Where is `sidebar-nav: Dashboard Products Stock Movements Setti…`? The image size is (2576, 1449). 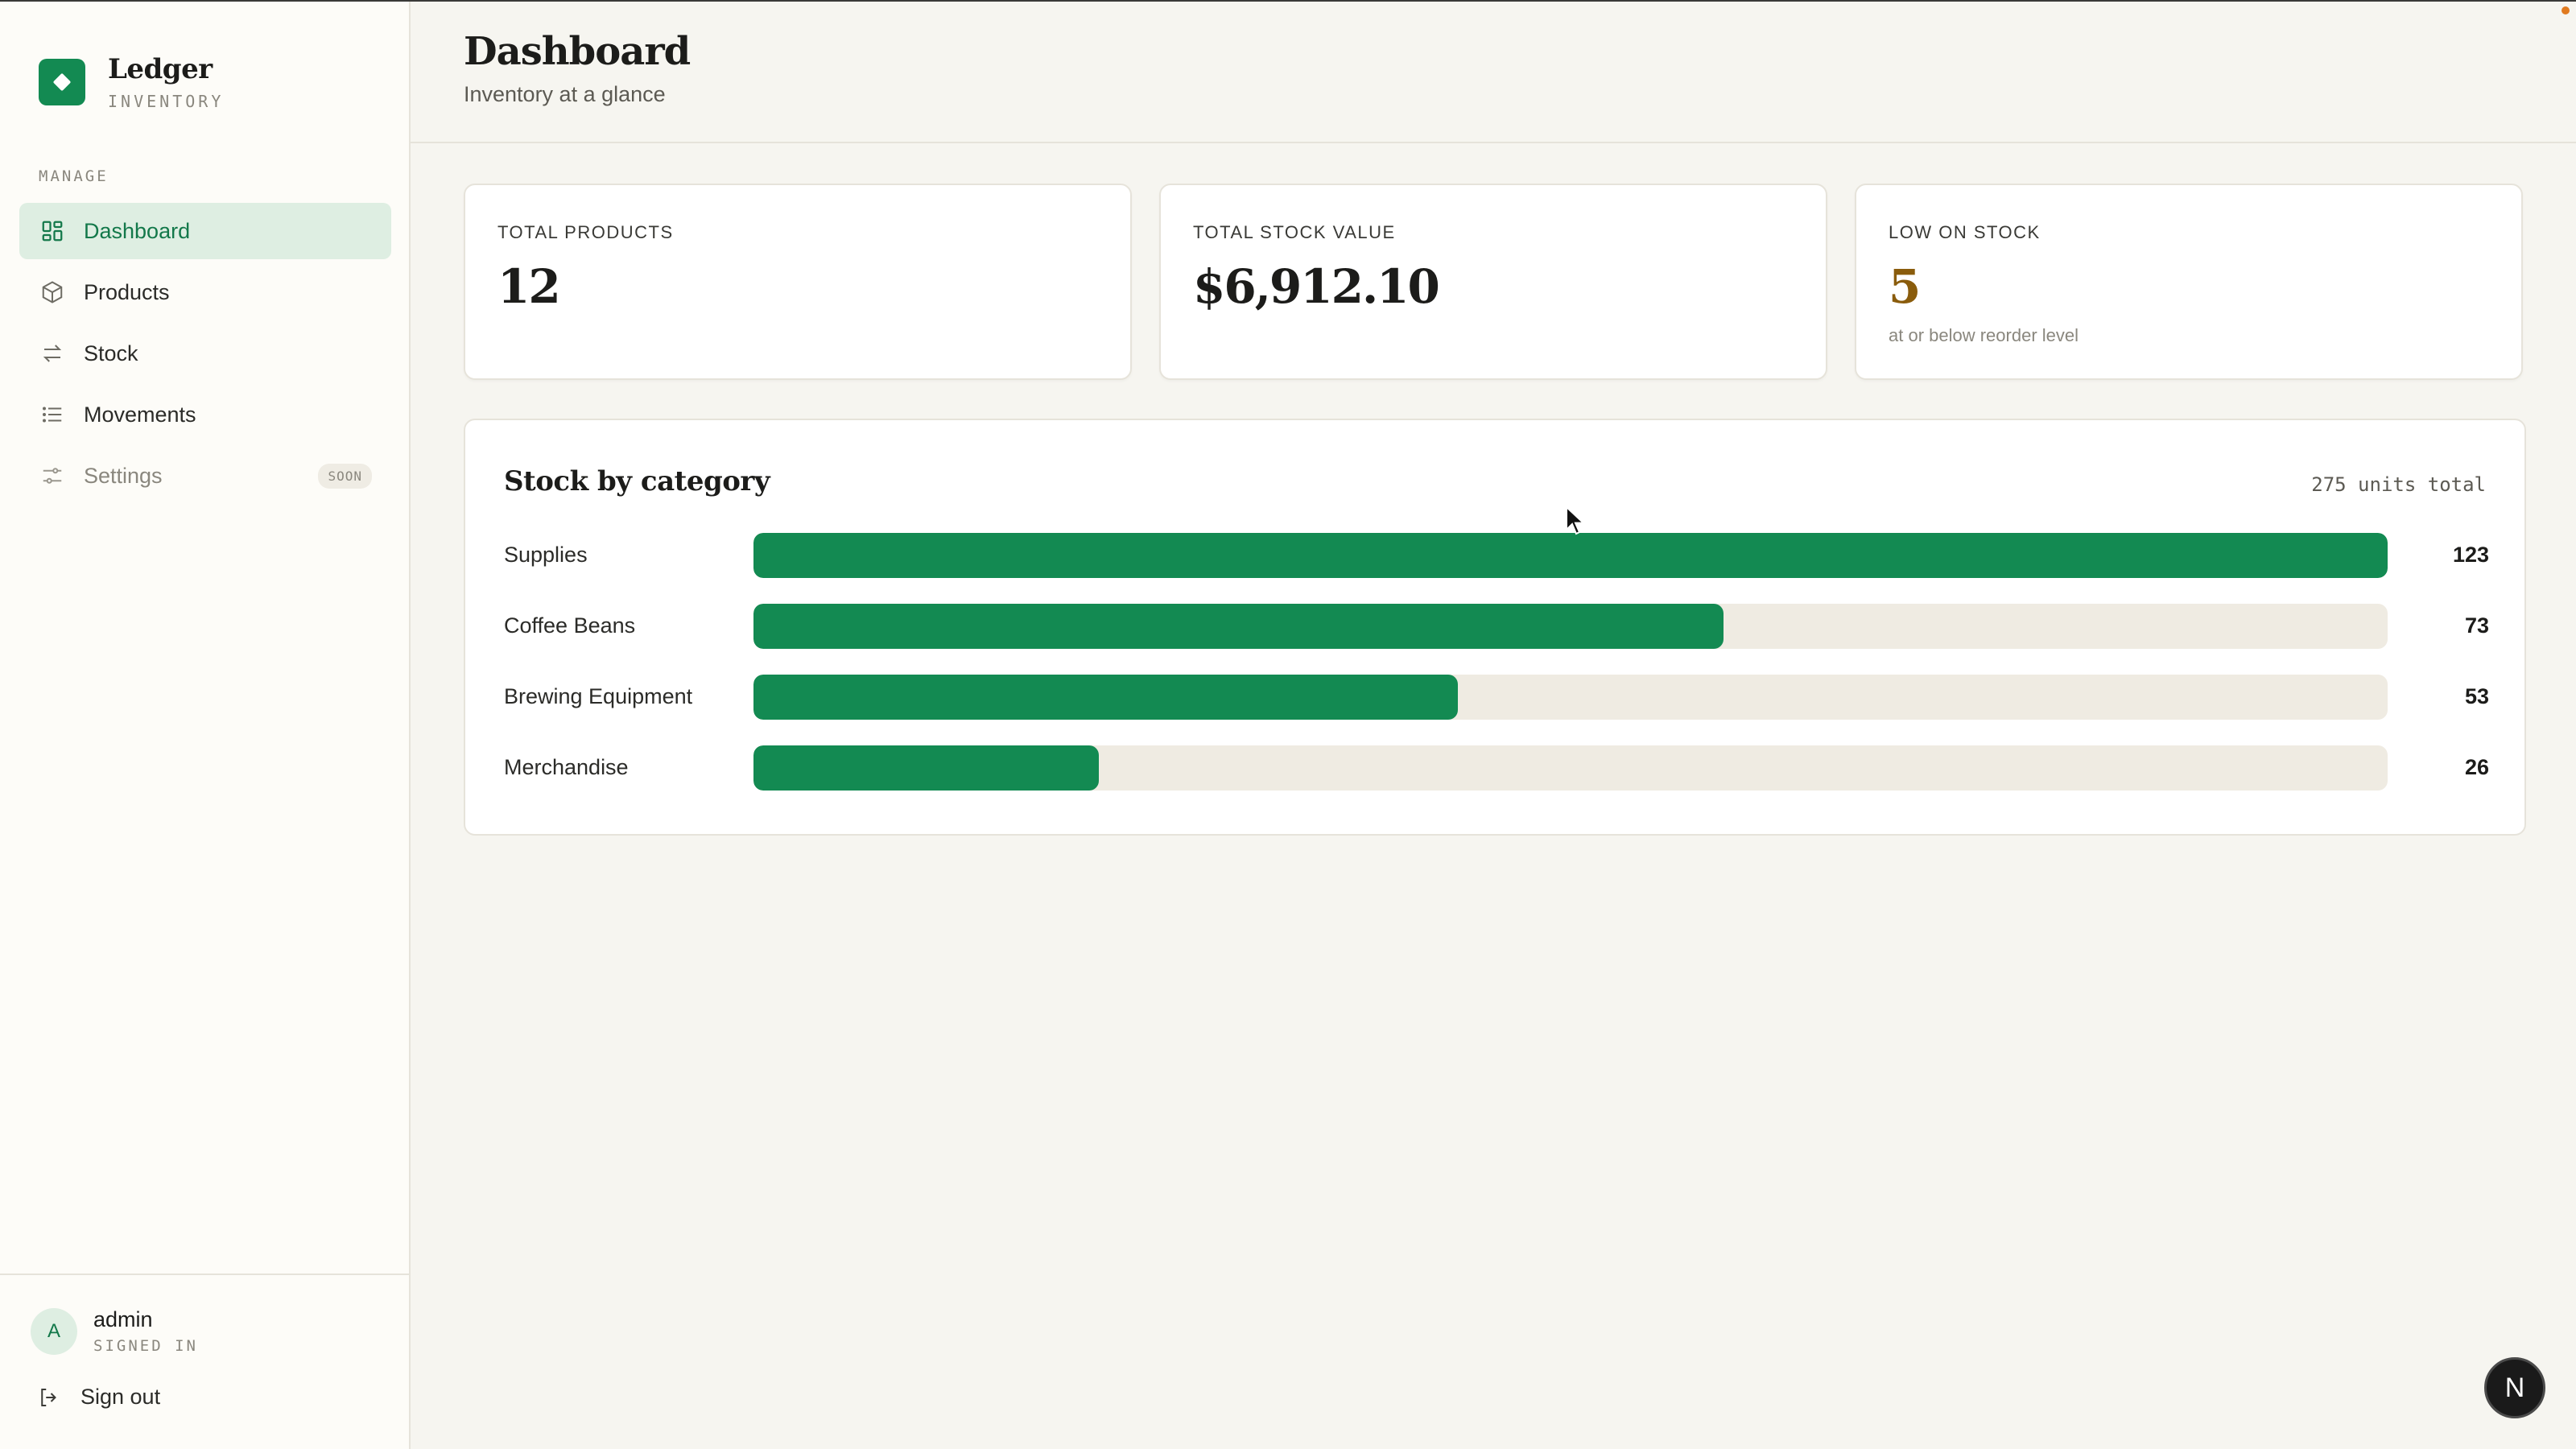 sidebar-nav: Dashboard Products Stock Movements Setti… is located at coordinates (205, 356).